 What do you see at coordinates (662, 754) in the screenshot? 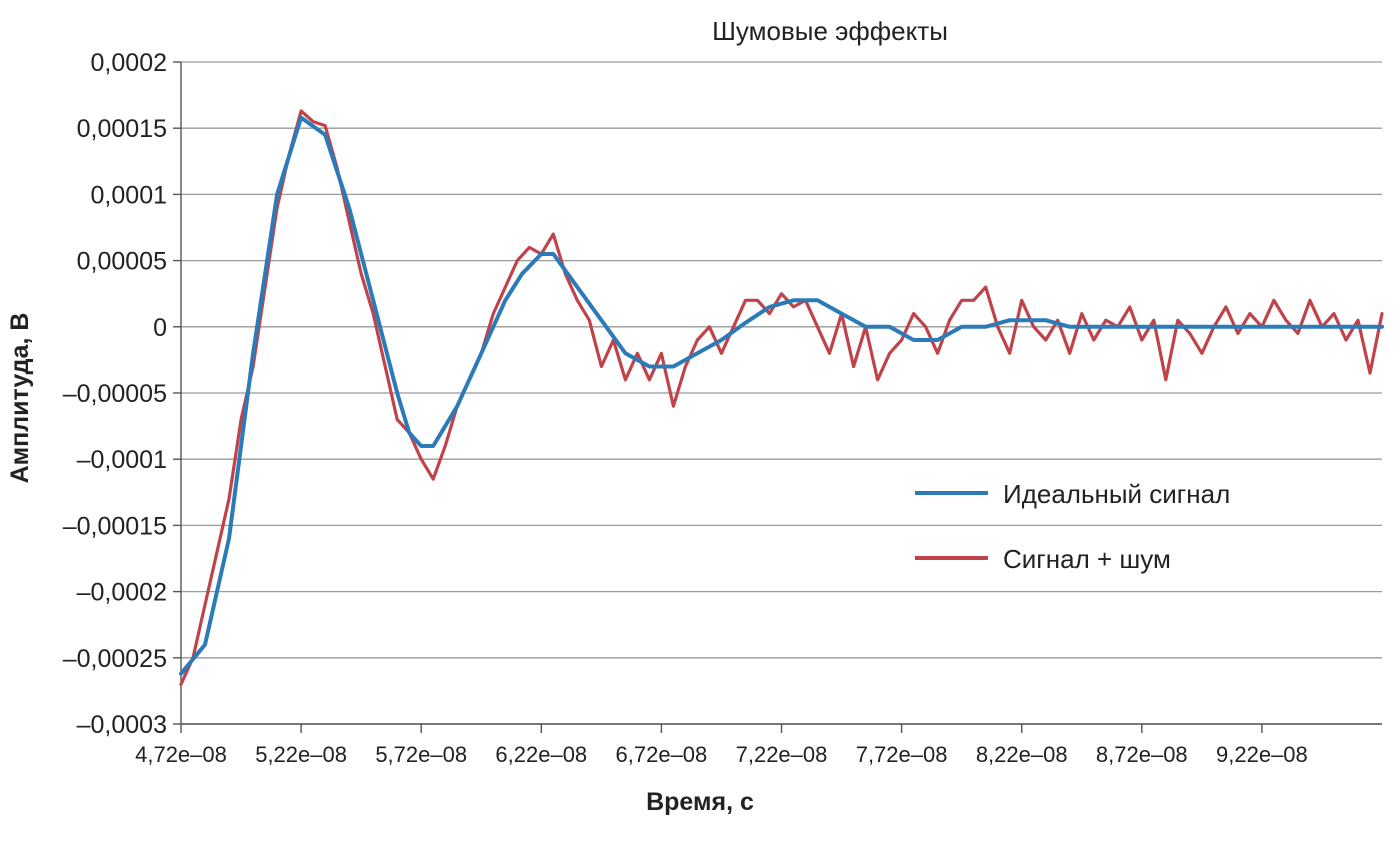
I see `x-tick-label: 6,72e–08` at bounding box center [662, 754].